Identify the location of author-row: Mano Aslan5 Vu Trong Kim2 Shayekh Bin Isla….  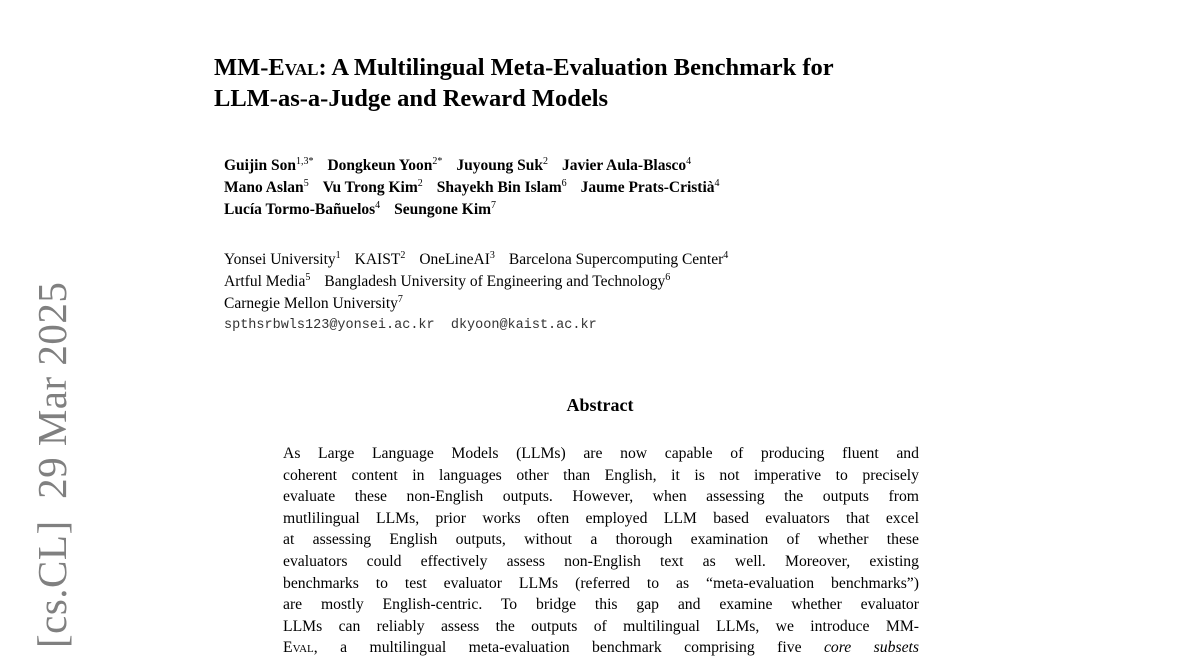
(472, 188).